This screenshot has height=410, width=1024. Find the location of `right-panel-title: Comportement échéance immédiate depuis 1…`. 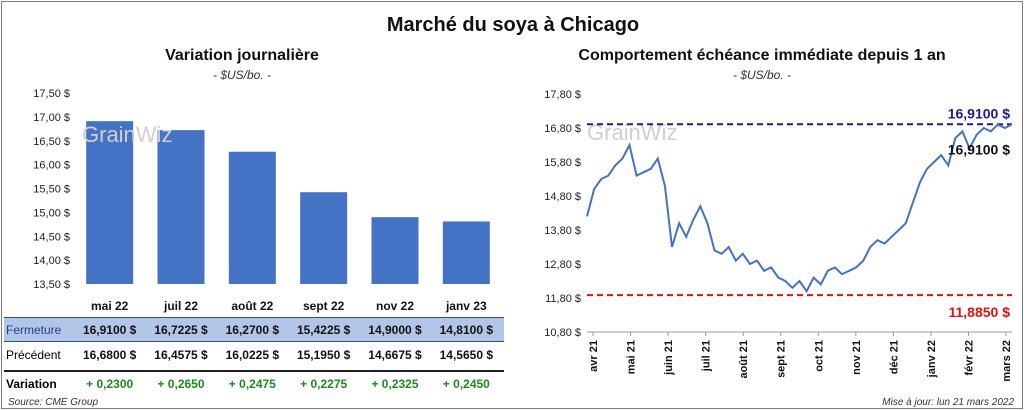

right-panel-title: Comportement échéance immédiate depuis 1… is located at coordinates (762, 55).